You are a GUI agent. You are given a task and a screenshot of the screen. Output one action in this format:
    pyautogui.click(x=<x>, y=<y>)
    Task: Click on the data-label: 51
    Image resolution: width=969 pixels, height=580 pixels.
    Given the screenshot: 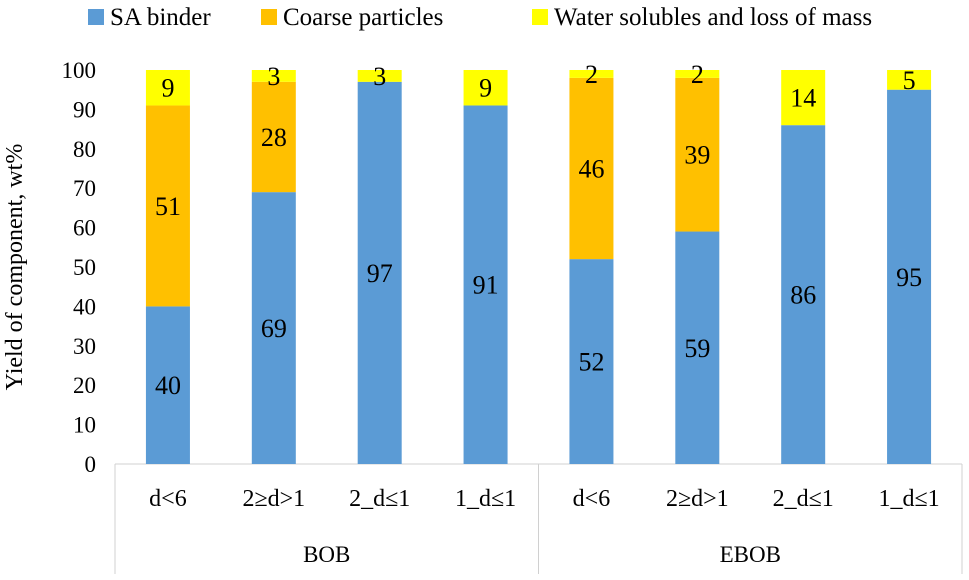 What is the action you would take?
    pyautogui.click(x=168, y=206)
    